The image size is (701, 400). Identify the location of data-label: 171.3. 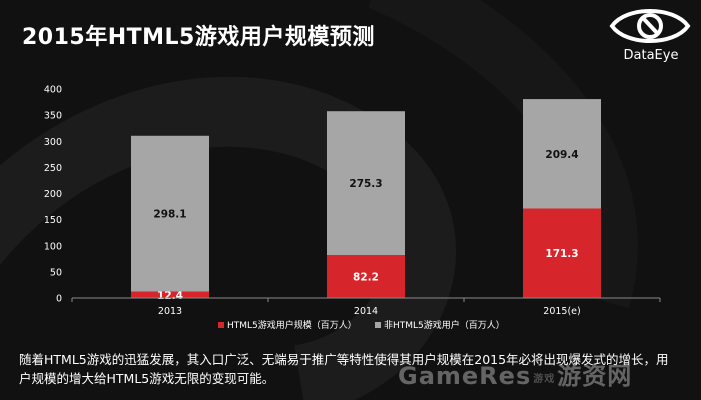
(561, 254).